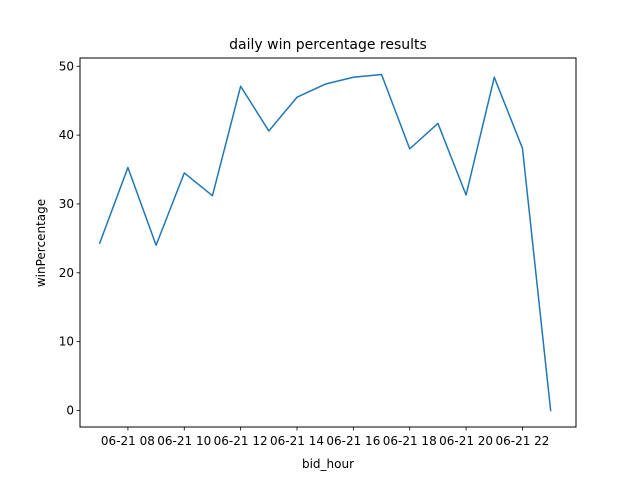  What do you see at coordinates (66, 135) in the screenshot?
I see `y-tick-label: 40` at bounding box center [66, 135].